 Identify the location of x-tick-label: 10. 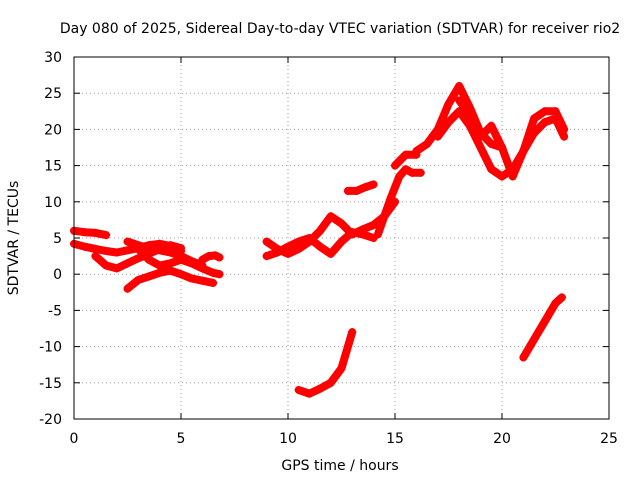
(288, 439).